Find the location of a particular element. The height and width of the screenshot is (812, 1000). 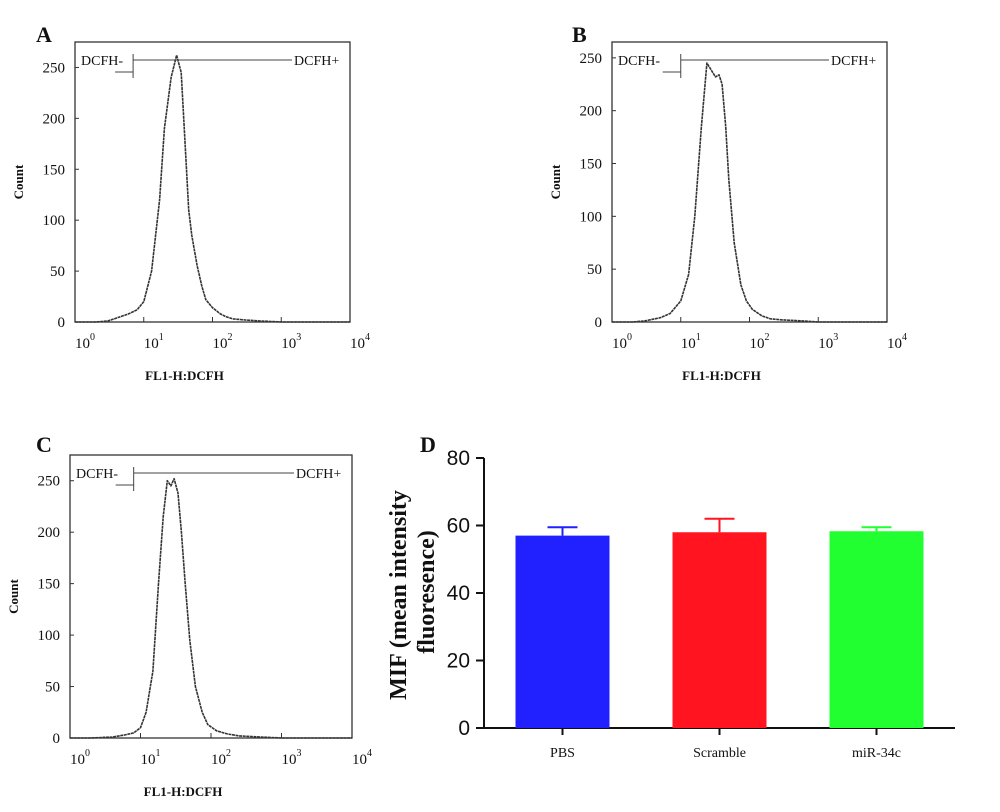

y-tick-label: 40 is located at coordinates (458, 593).